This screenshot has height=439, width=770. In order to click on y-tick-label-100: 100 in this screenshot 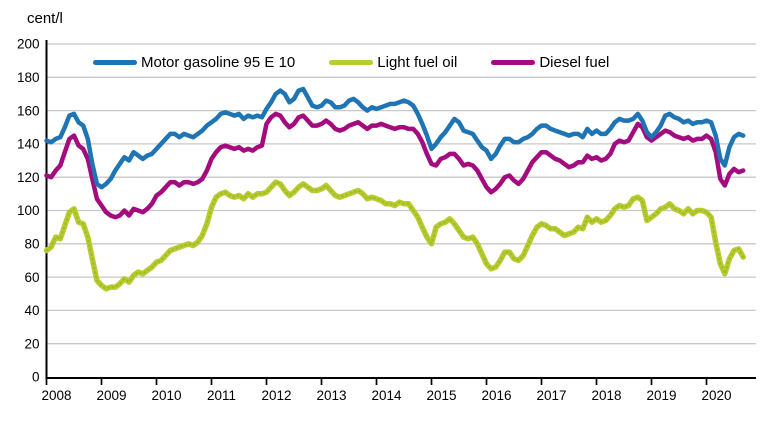, I will do `click(28, 210)`.